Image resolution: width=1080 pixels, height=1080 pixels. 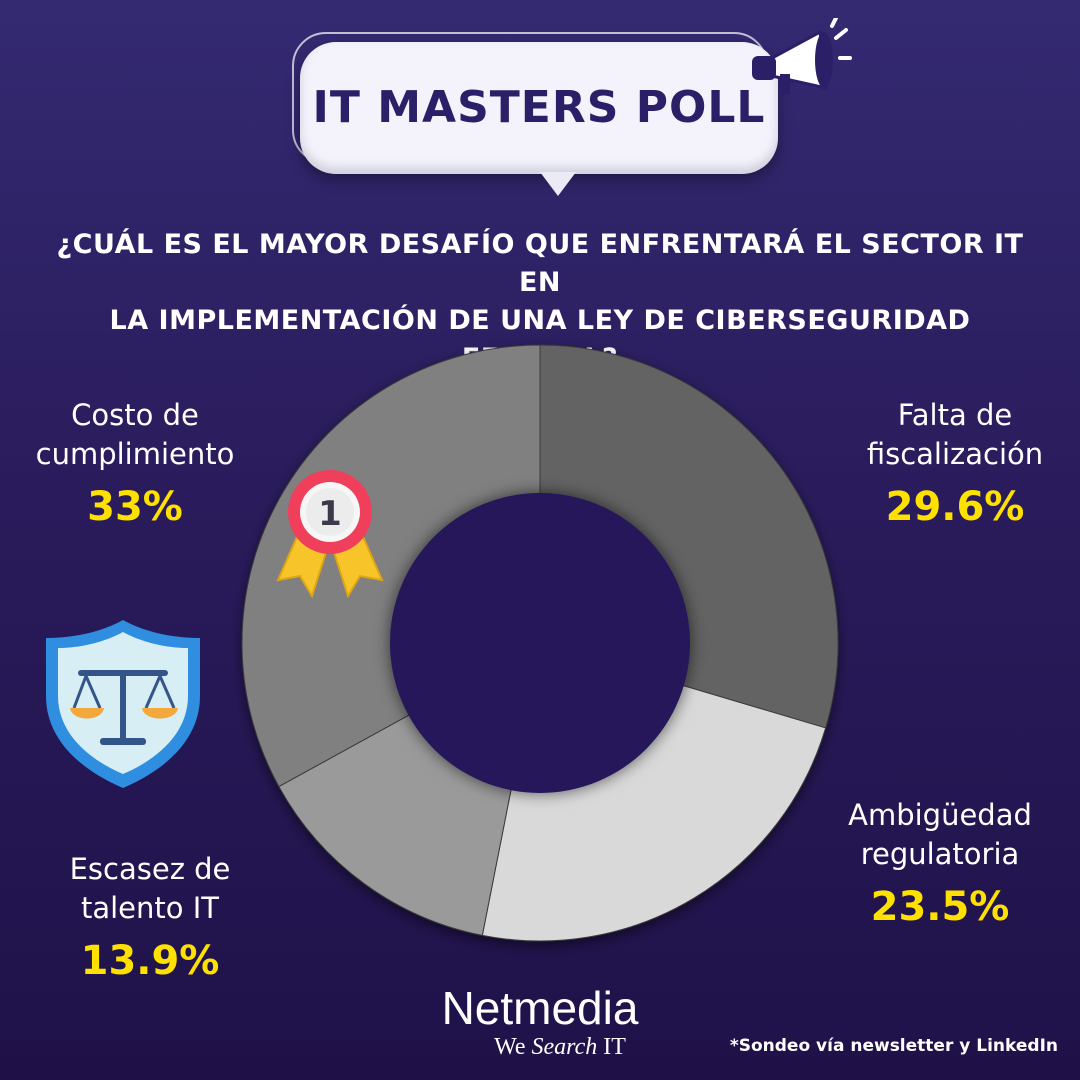 I want to click on label-escasez-line1: Escasez de, so click(x=150, y=869).